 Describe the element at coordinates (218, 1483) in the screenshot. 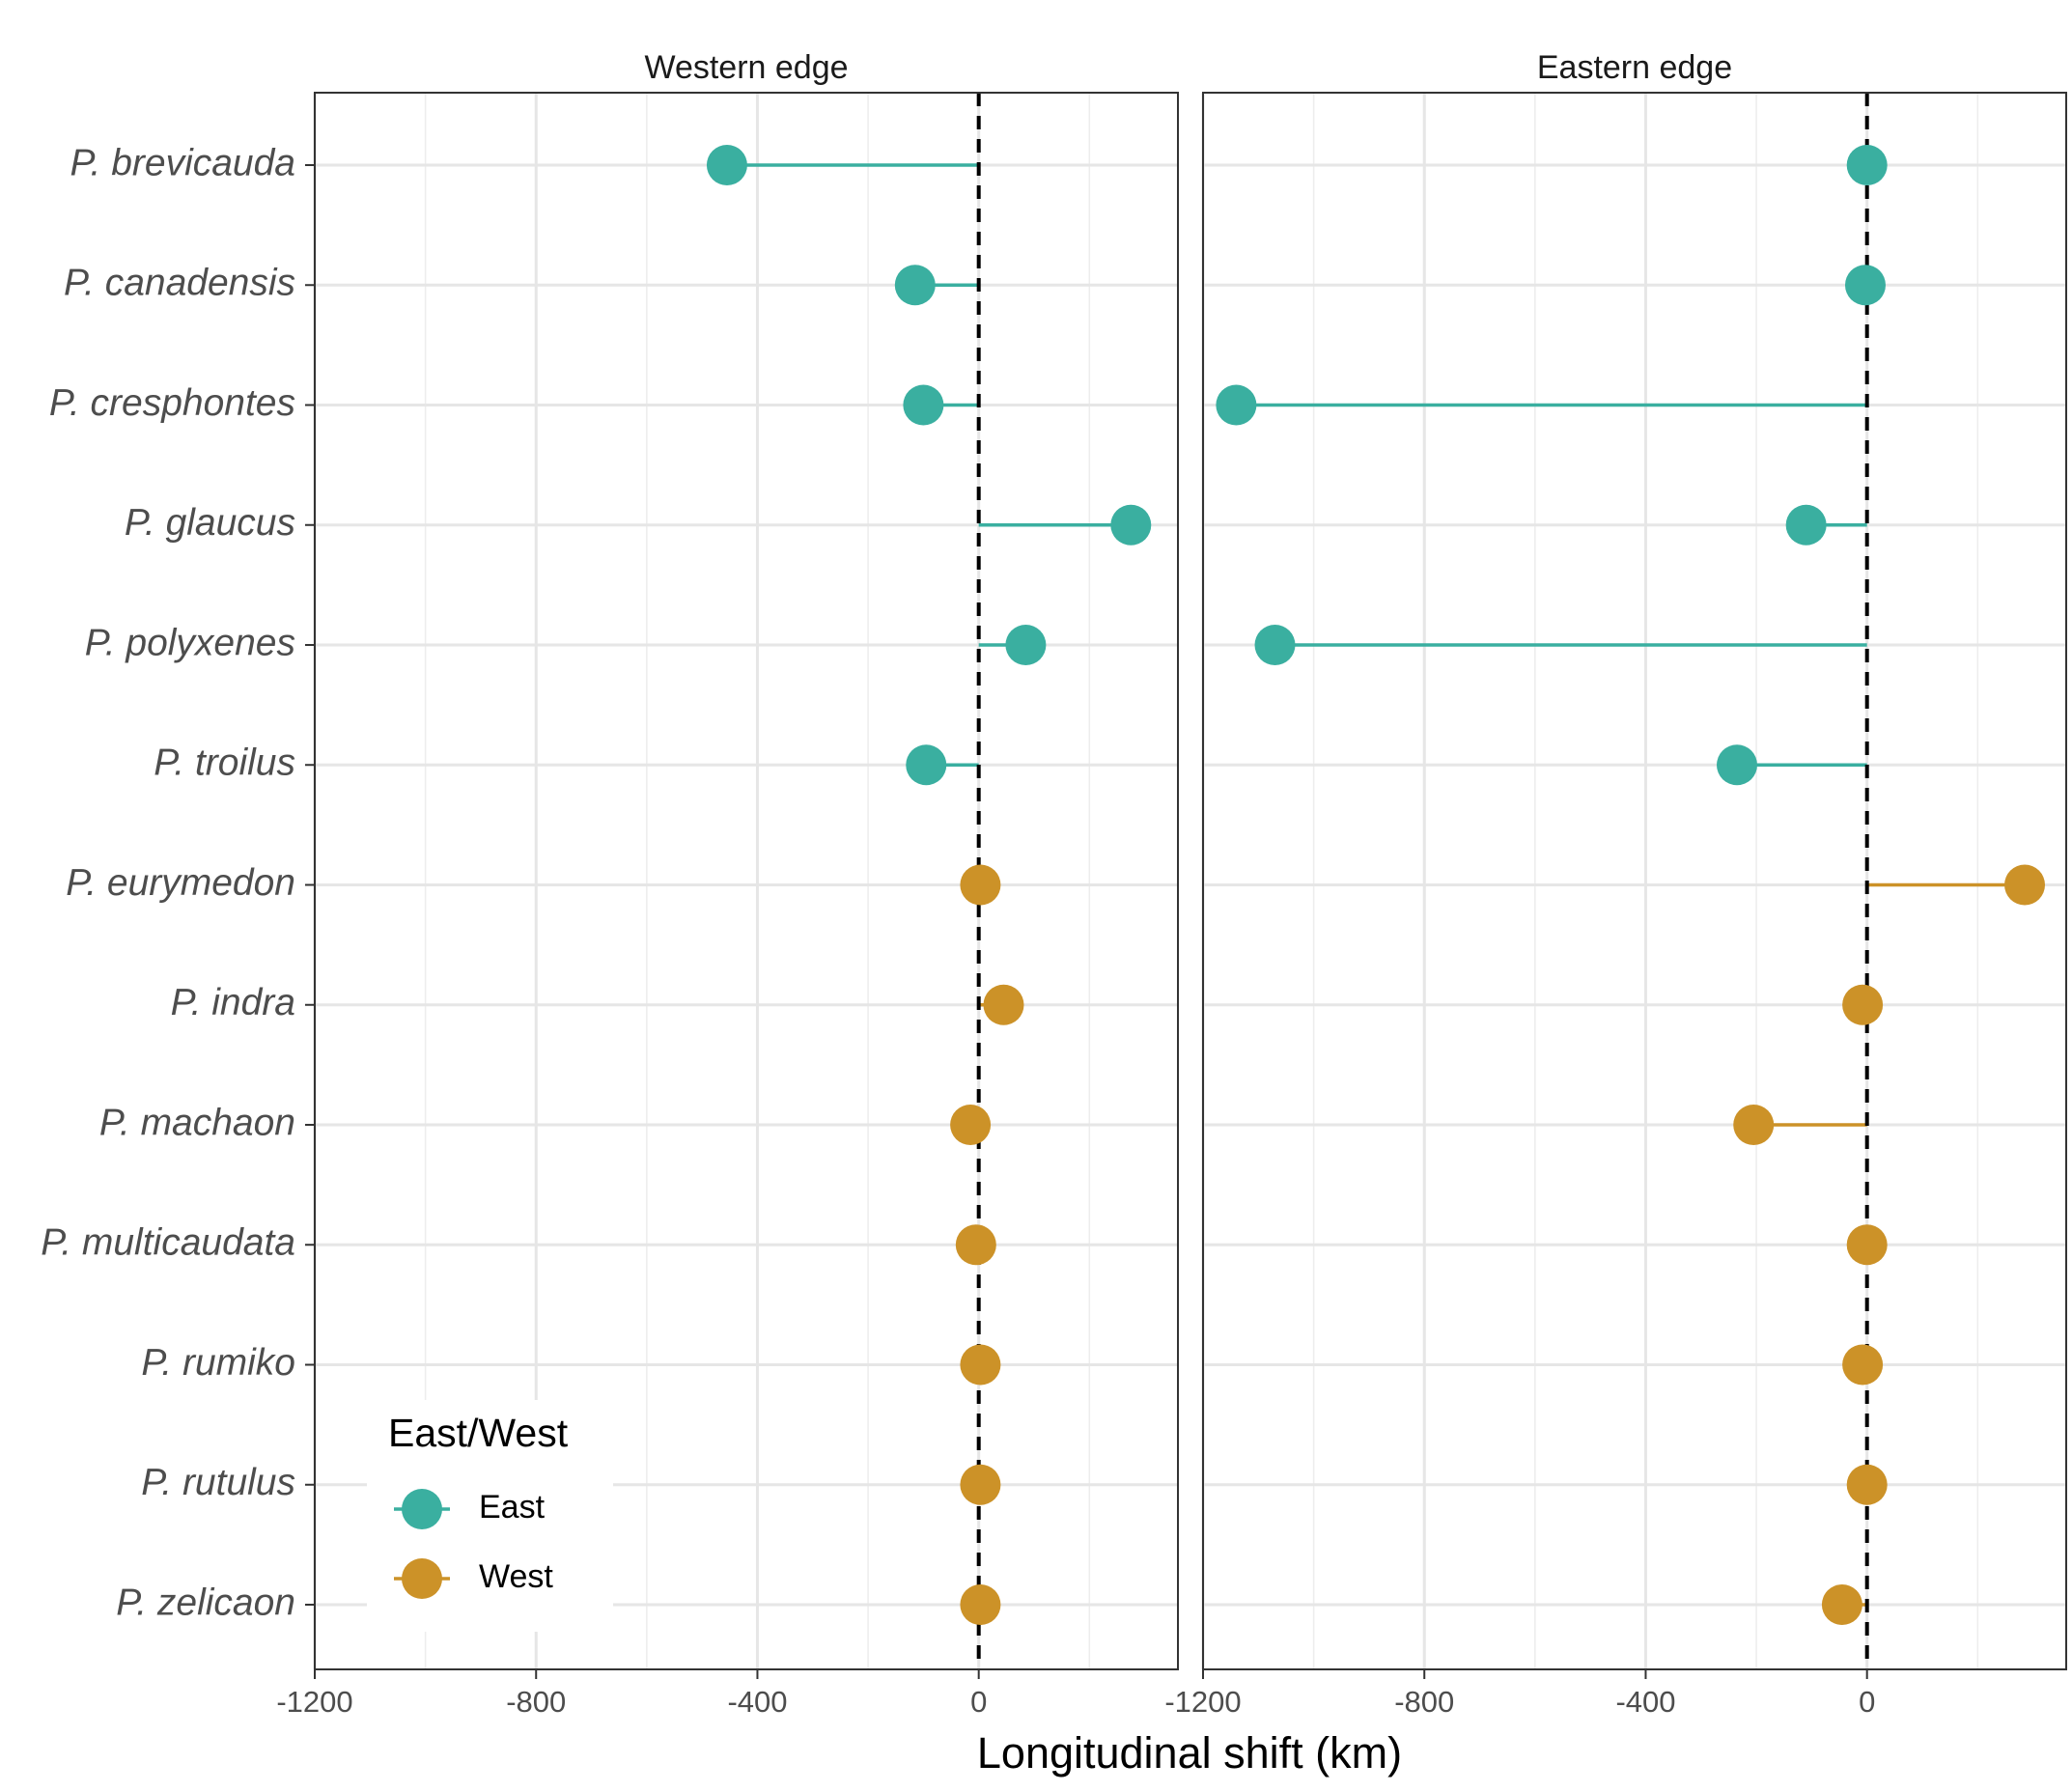

I see `y-tick-label: P. rutulus` at that location.